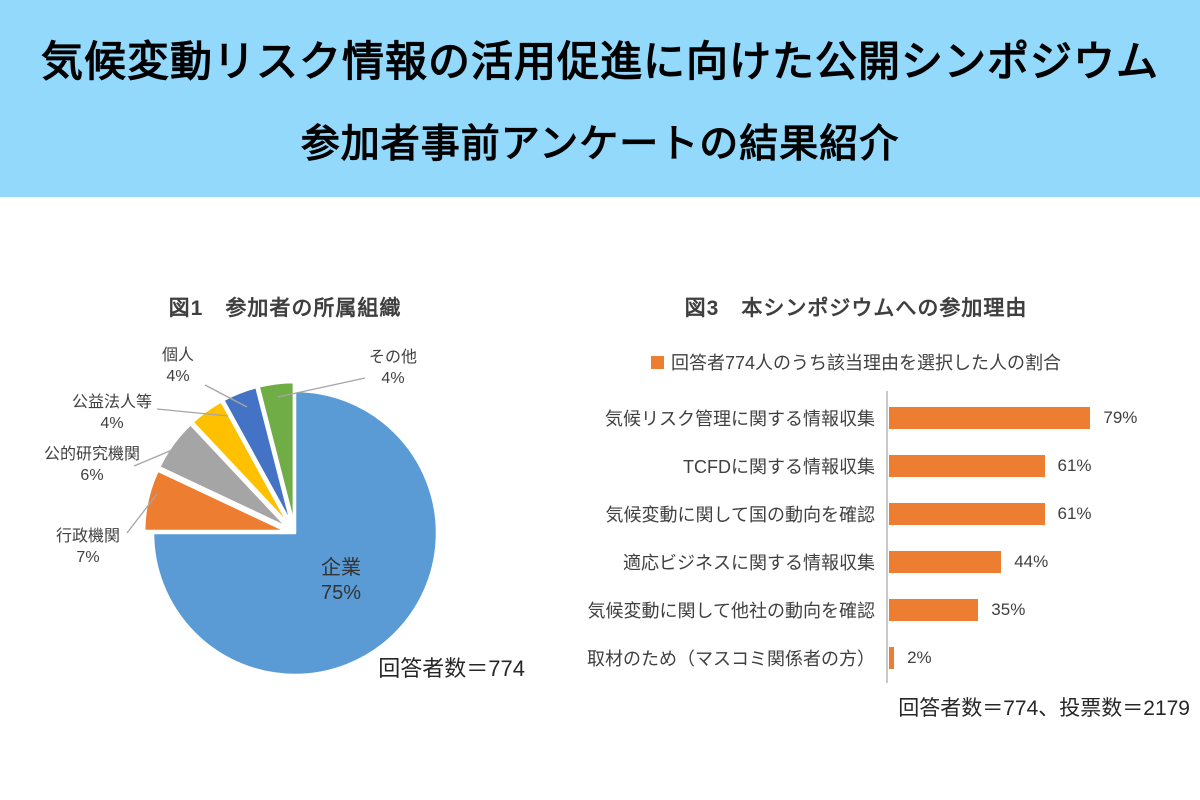 Image resolution: width=1200 pixels, height=800 pixels. I want to click on bar-category-label: 気候変動に関して国の動向を確認, so click(740, 515).